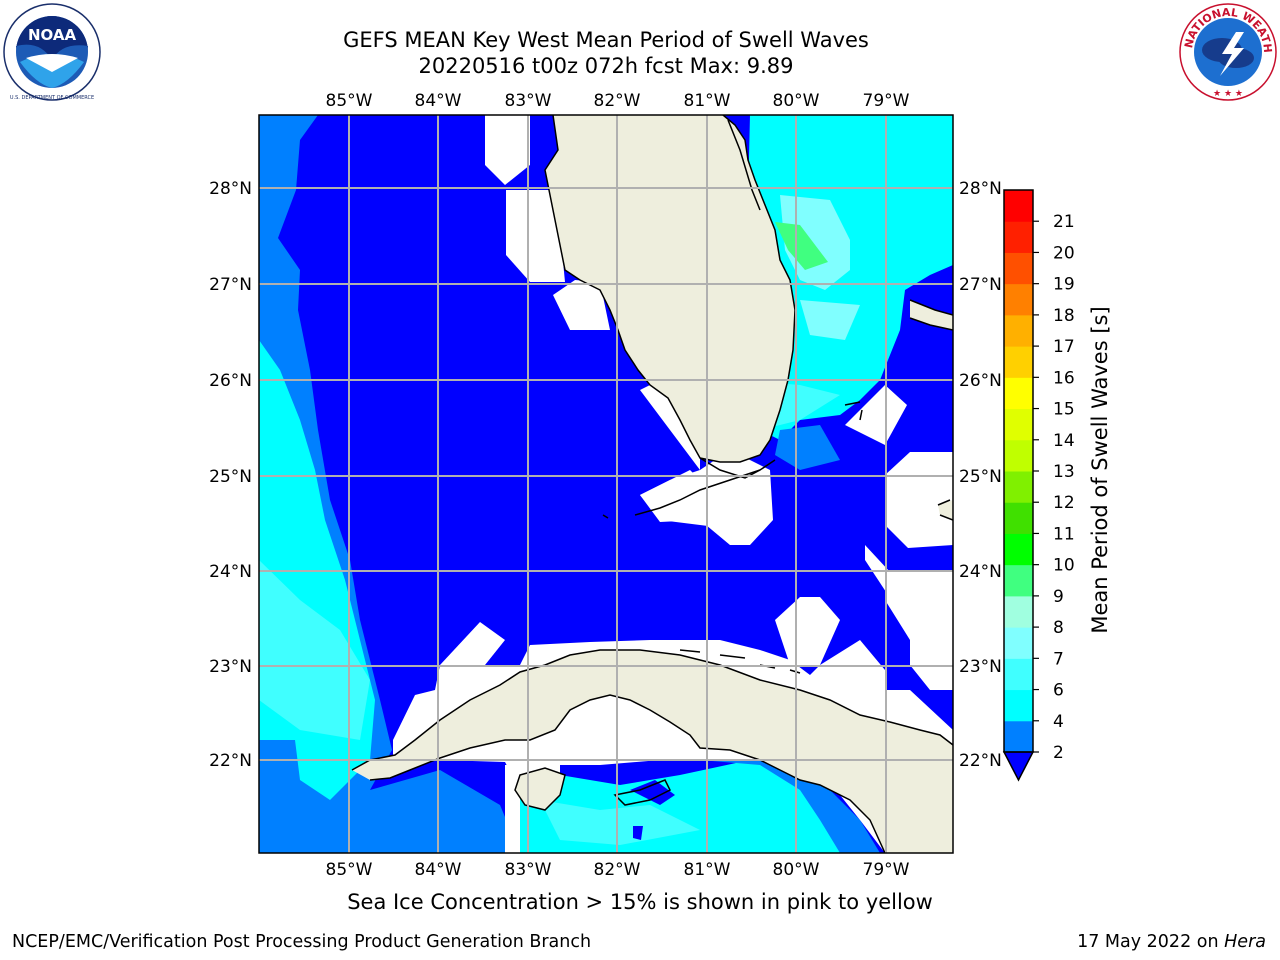 This screenshot has height=960, width=1280. Describe the element at coordinates (438, 870) in the screenshot. I see `lon-label-bottom: 84°W` at that location.